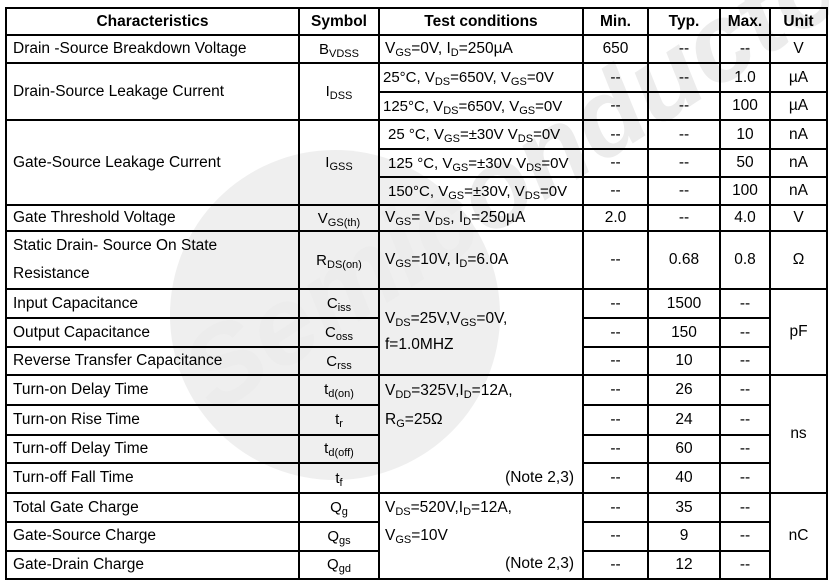 The width and height of the screenshot is (829, 580). I want to click on symbol: tr, so click(339, 419).